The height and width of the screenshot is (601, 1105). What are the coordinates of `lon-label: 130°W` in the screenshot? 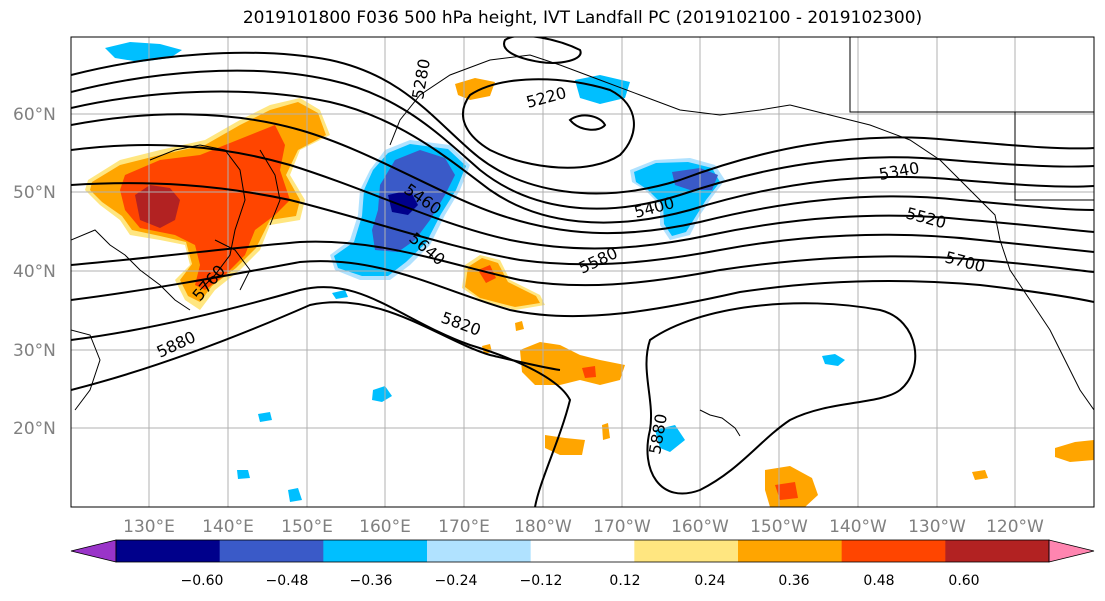 It's located at (937, 527).